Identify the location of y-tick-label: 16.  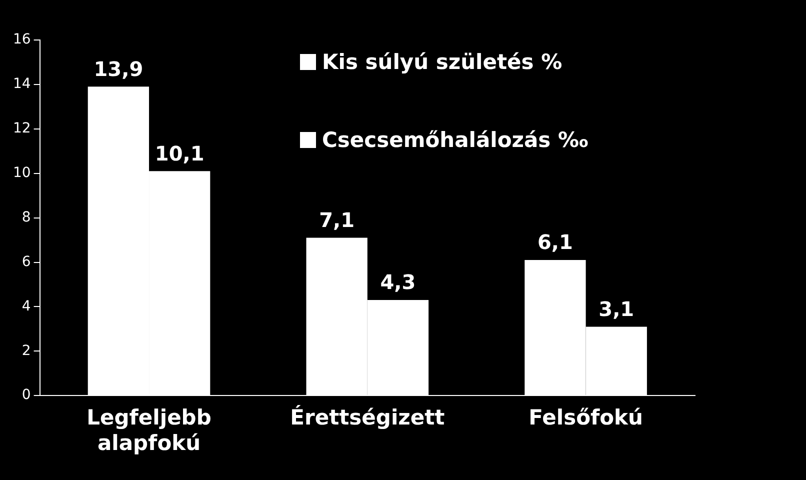
(21, 40).